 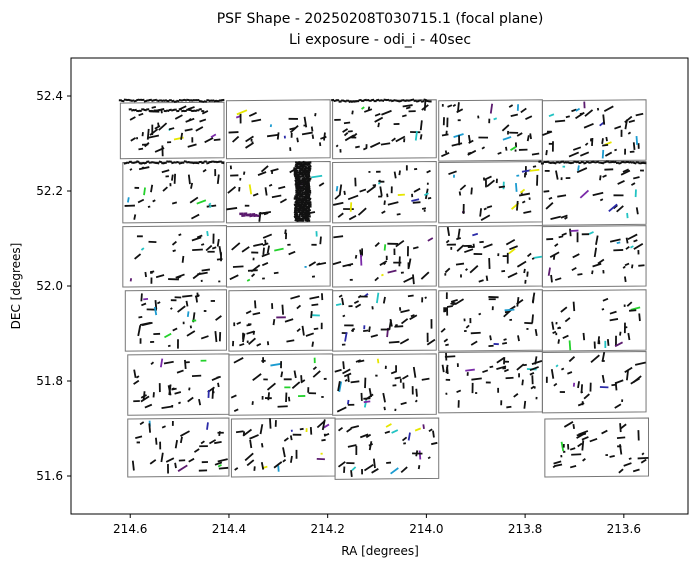 I want to click on x-tick-label: 214.2, so click(x=327, y=529).